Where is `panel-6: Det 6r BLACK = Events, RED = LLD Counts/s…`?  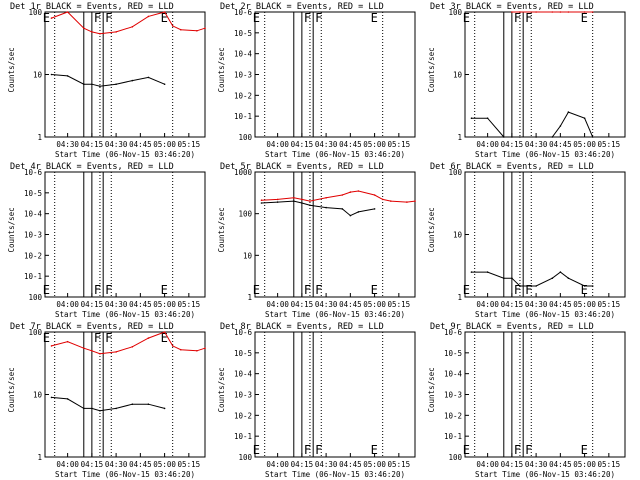
panel-6: Det 6r BLACK = Events, RED = LLD Counts/s… is located at coordinates (526, 240).